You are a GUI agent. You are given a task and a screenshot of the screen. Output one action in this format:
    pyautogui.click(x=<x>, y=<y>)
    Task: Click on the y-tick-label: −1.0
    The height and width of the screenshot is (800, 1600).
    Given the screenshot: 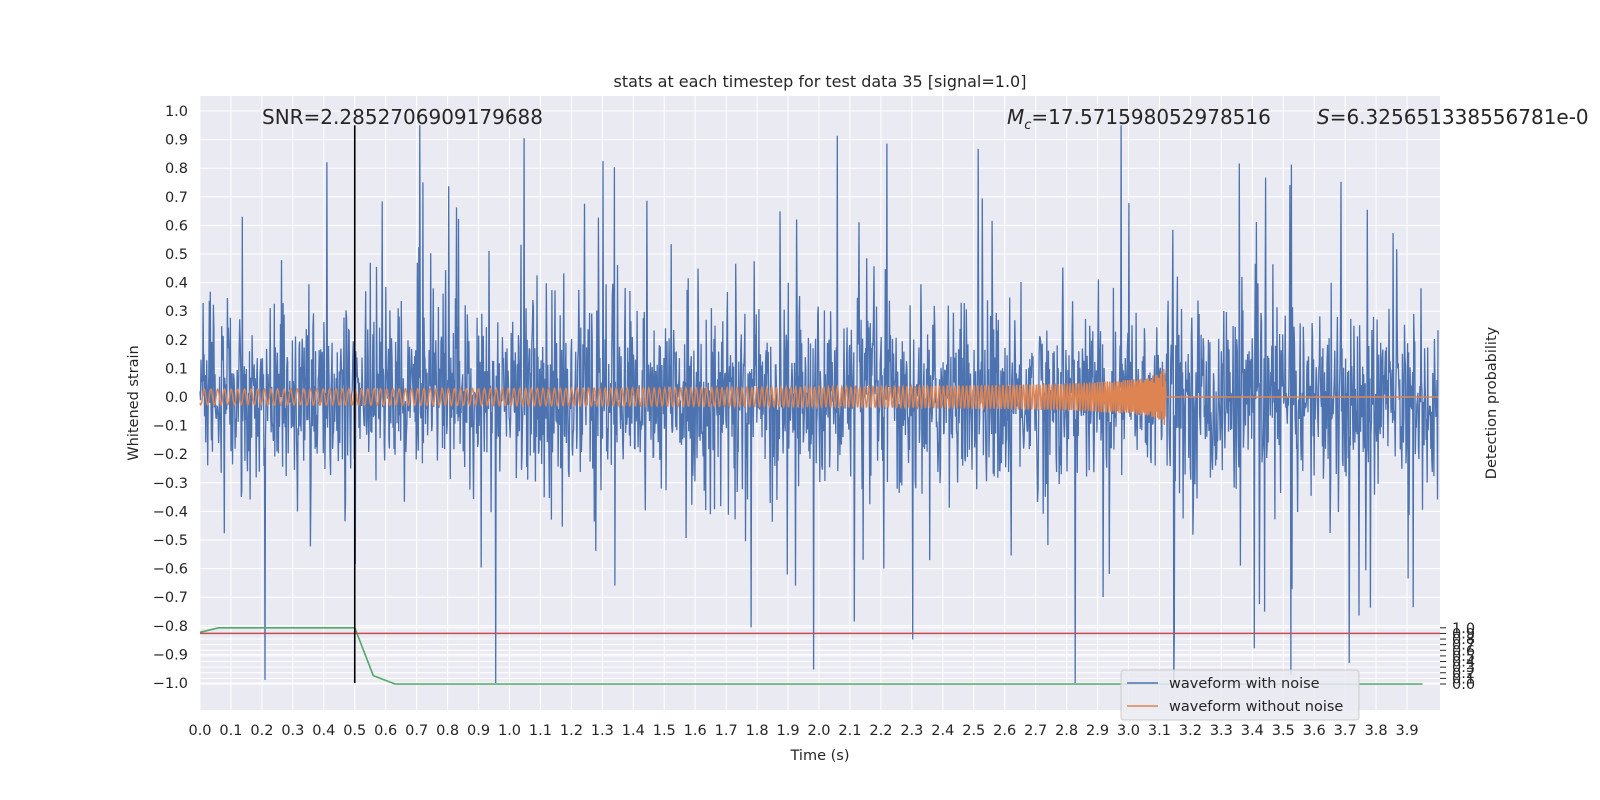 What is the action you would take?
    pyautogui.click(x=170, y=684)
    